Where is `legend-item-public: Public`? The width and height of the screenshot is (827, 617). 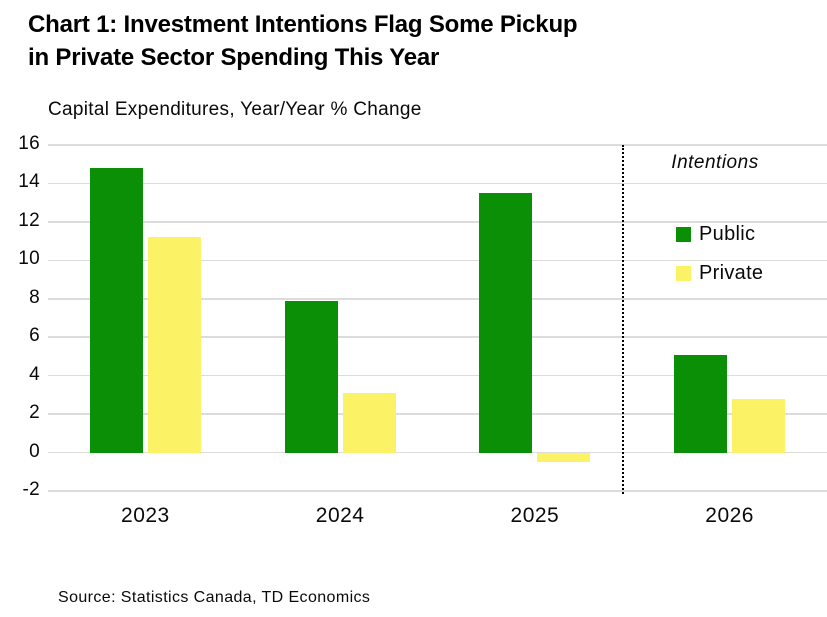 legend-item-public: Public is located at coordinates (719, 234).